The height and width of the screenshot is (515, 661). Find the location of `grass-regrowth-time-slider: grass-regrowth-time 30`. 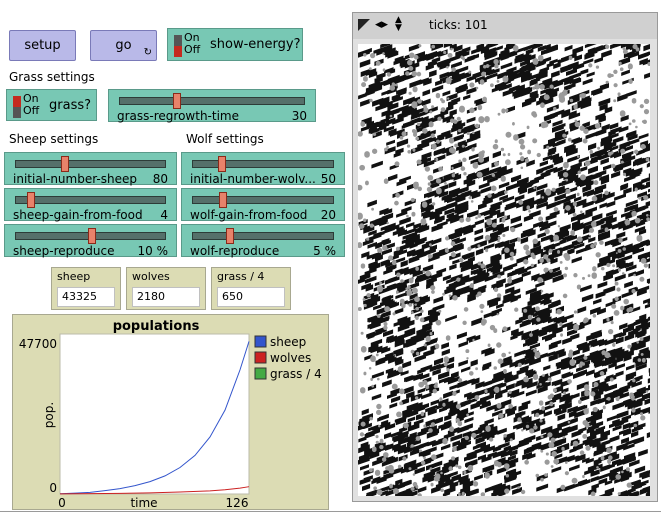

grass-regrowth-time-slider: grass-regrowth-time 30 is located at coordinates (212, 106).